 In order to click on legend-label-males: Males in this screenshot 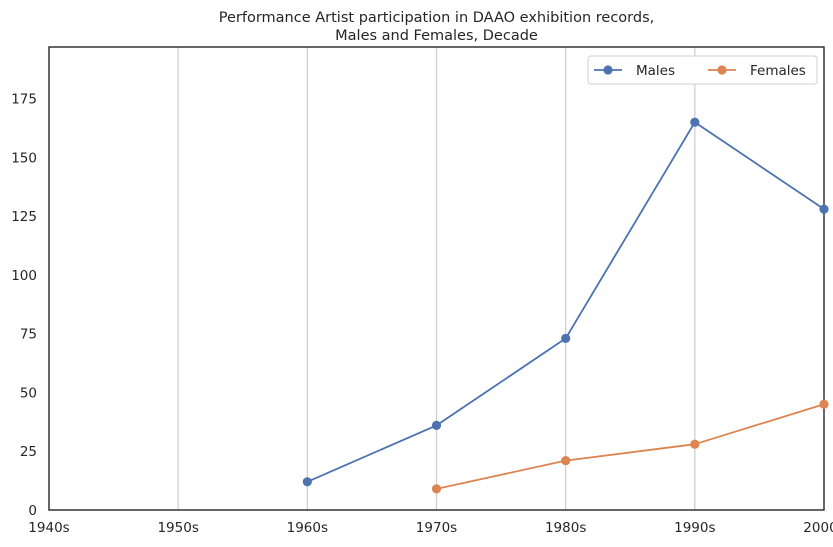, I will do `click(655, 71)`.